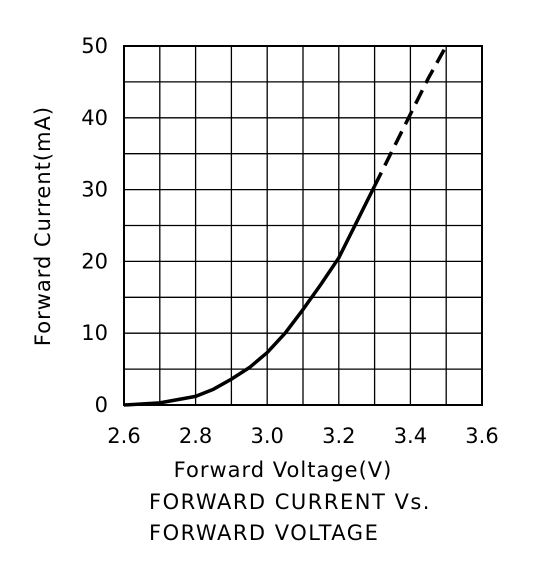 Image resolution: width=551 pixels, height=583 pixels. What do you see at coordinates (283, 470) in the screenshot?
I see `x-axis-title: Forward Voltage(V)` at bounding box center [283, 470].